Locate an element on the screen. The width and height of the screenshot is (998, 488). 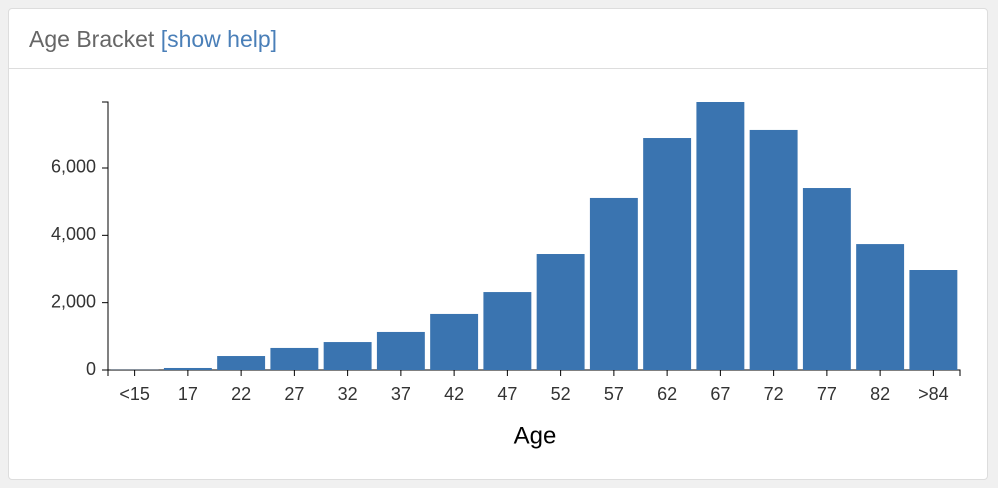
y-tick-label: 2,000 is located at coordinates (73, 301).